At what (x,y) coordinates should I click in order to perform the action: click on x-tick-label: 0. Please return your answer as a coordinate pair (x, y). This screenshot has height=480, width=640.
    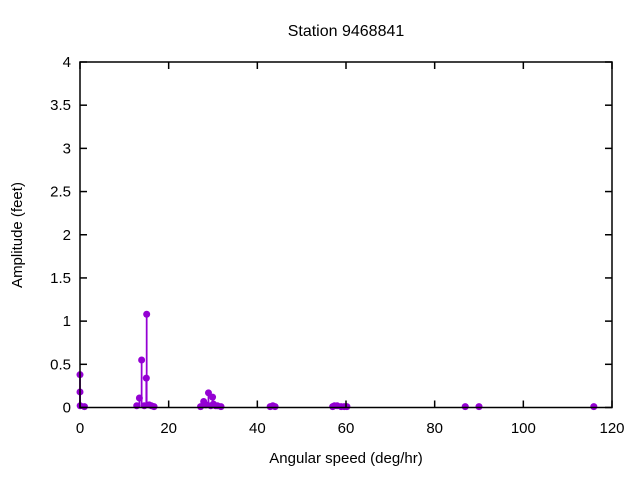
    Looking at the image, I should click on (80, 428).